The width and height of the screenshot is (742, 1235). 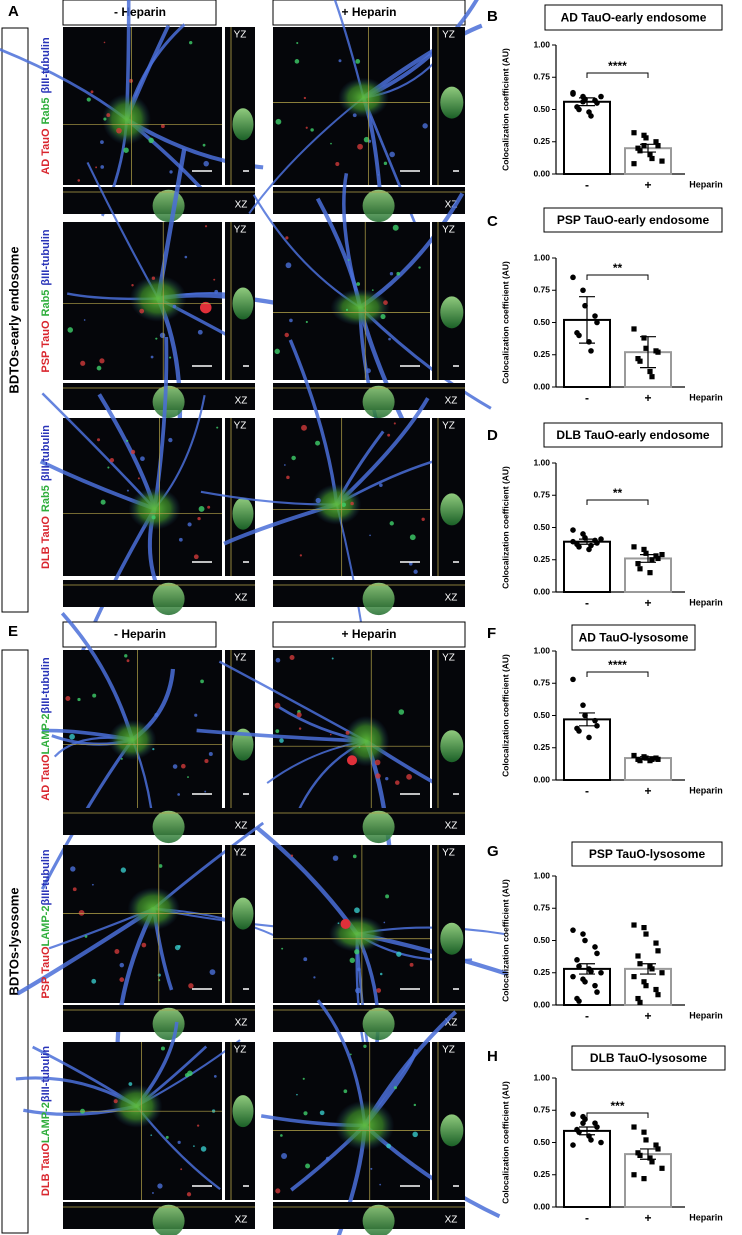 I want to click on panel-letter: A, so click(x=13, y=11).